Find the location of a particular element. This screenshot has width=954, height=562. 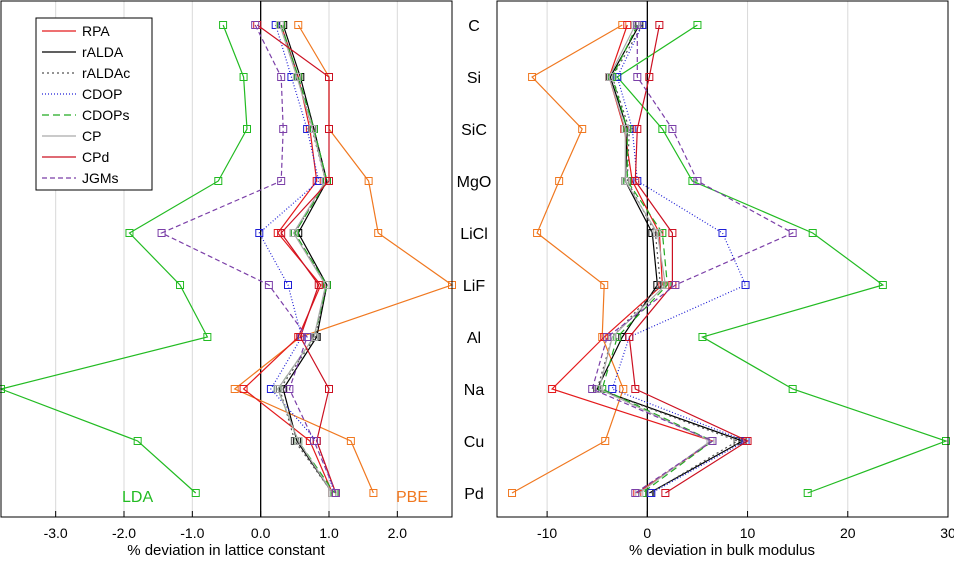

point-cdop-licl is located at coordinates (722, 233).